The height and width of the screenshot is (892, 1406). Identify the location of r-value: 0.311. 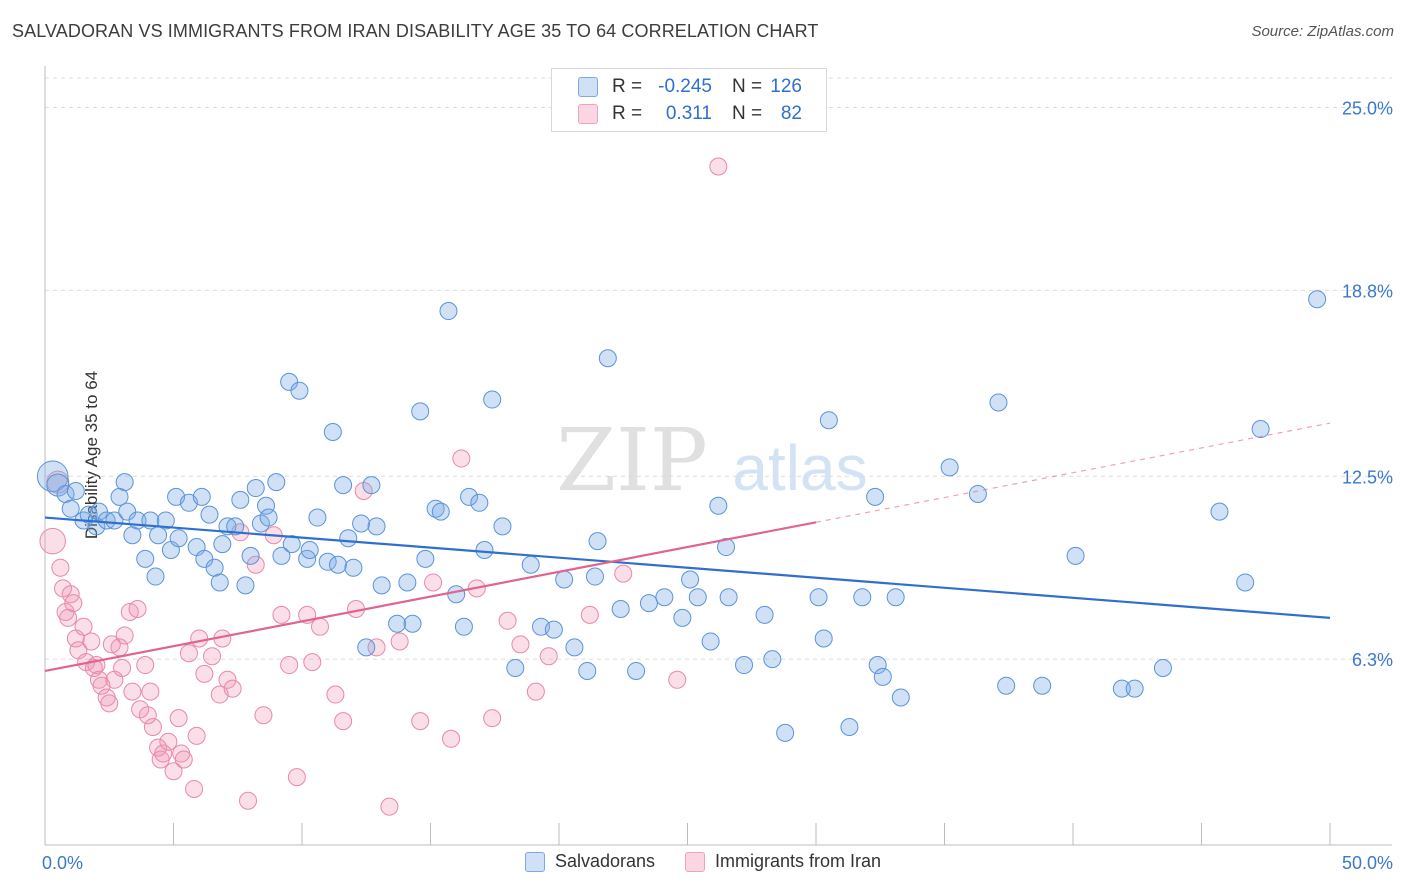
(688, 113).